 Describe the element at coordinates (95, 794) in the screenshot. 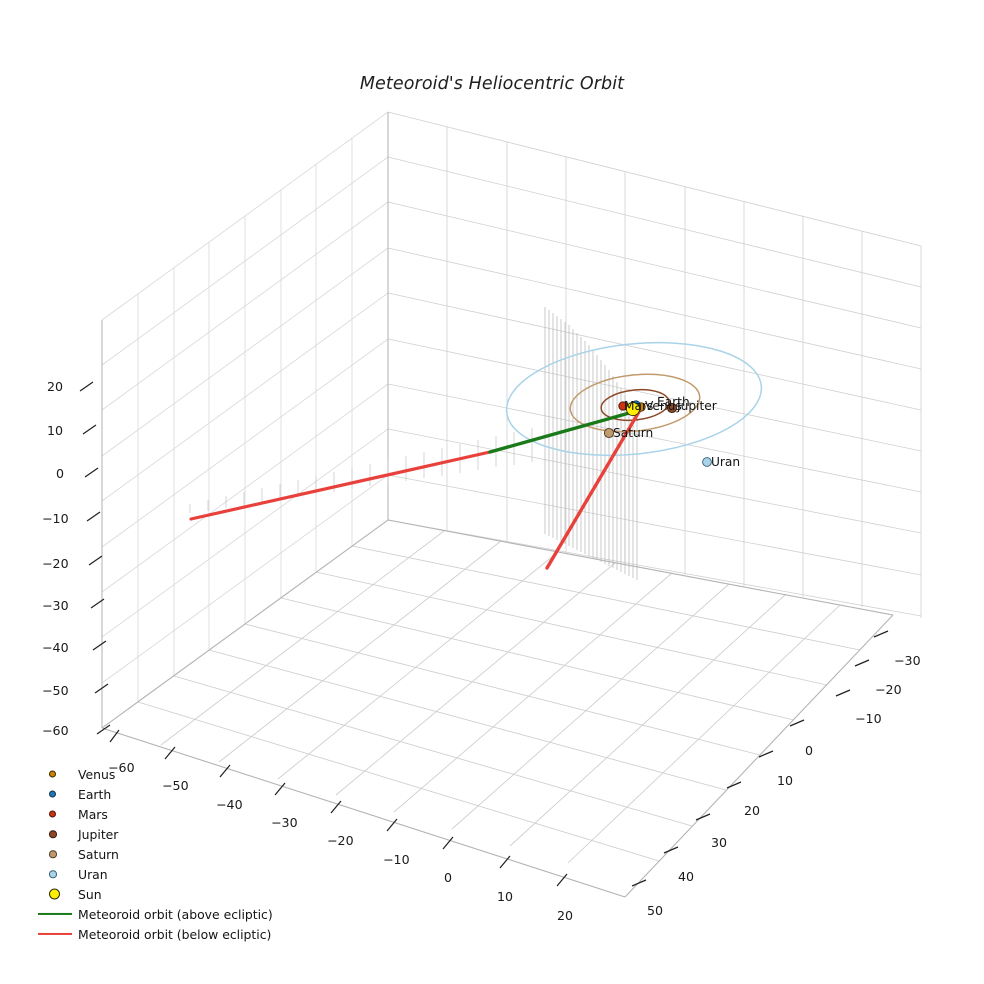

I see `legend-label: Earth` at that location.